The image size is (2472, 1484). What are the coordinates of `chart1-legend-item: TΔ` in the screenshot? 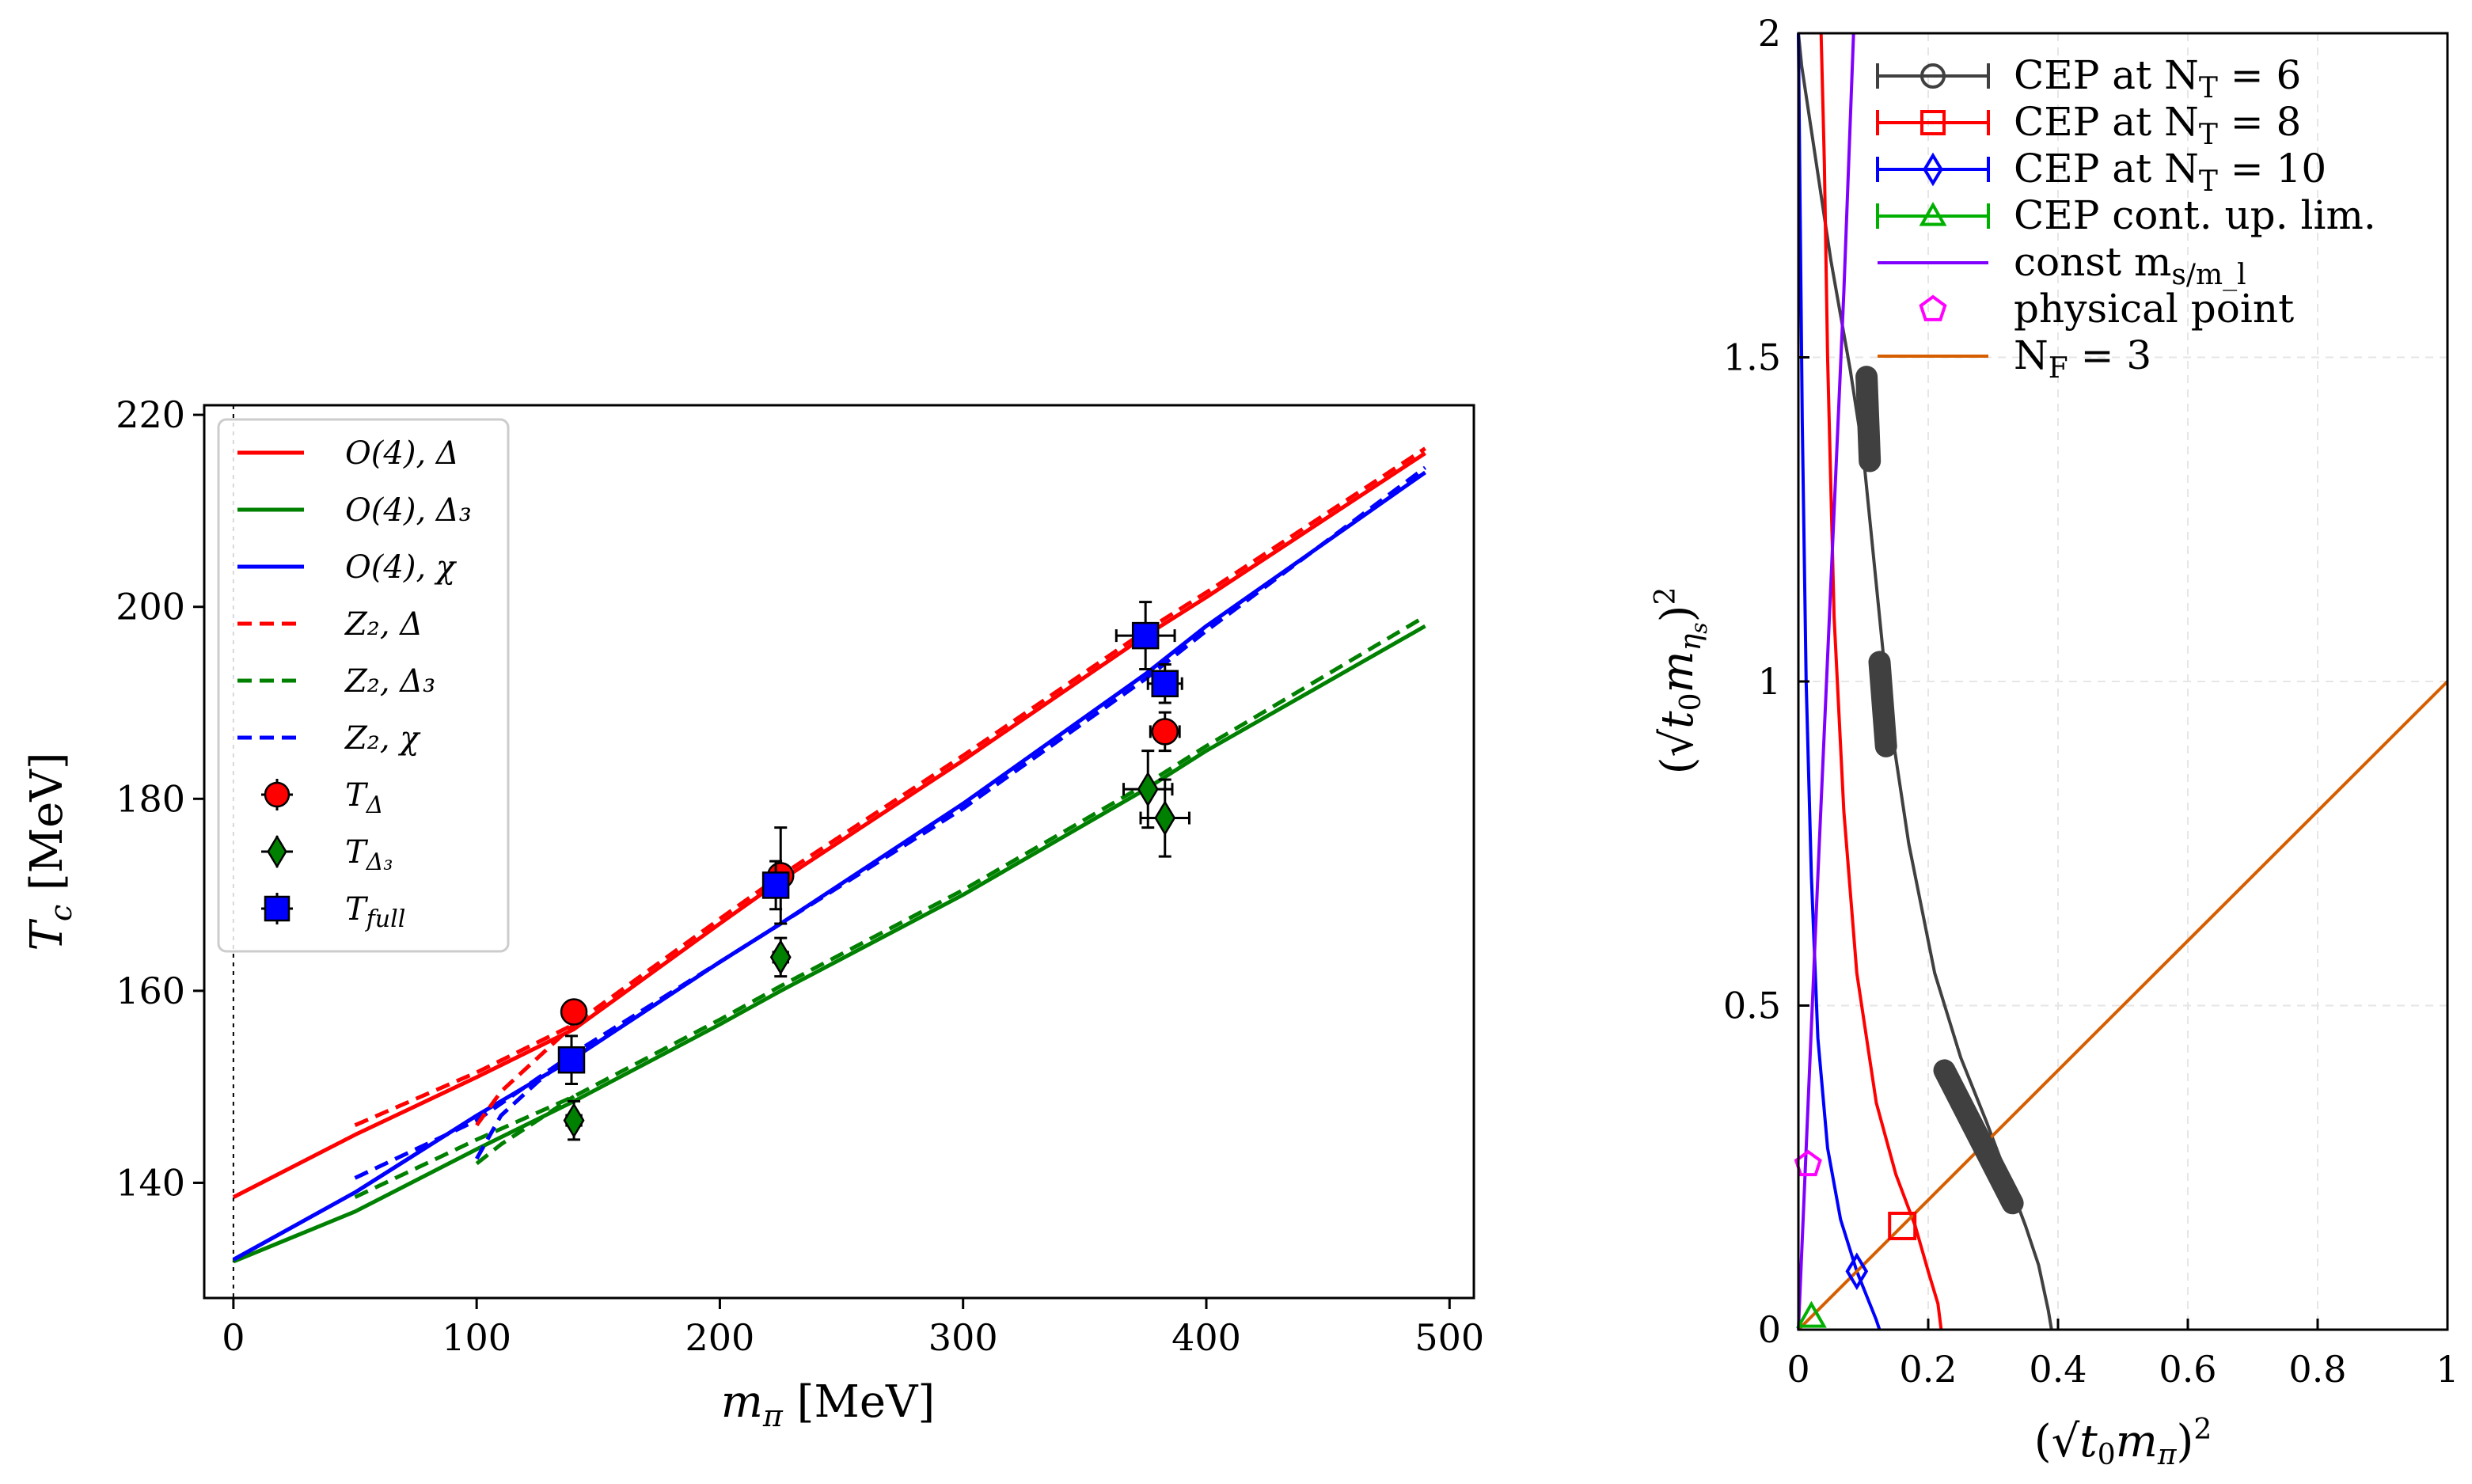 It's located at (322, 798).